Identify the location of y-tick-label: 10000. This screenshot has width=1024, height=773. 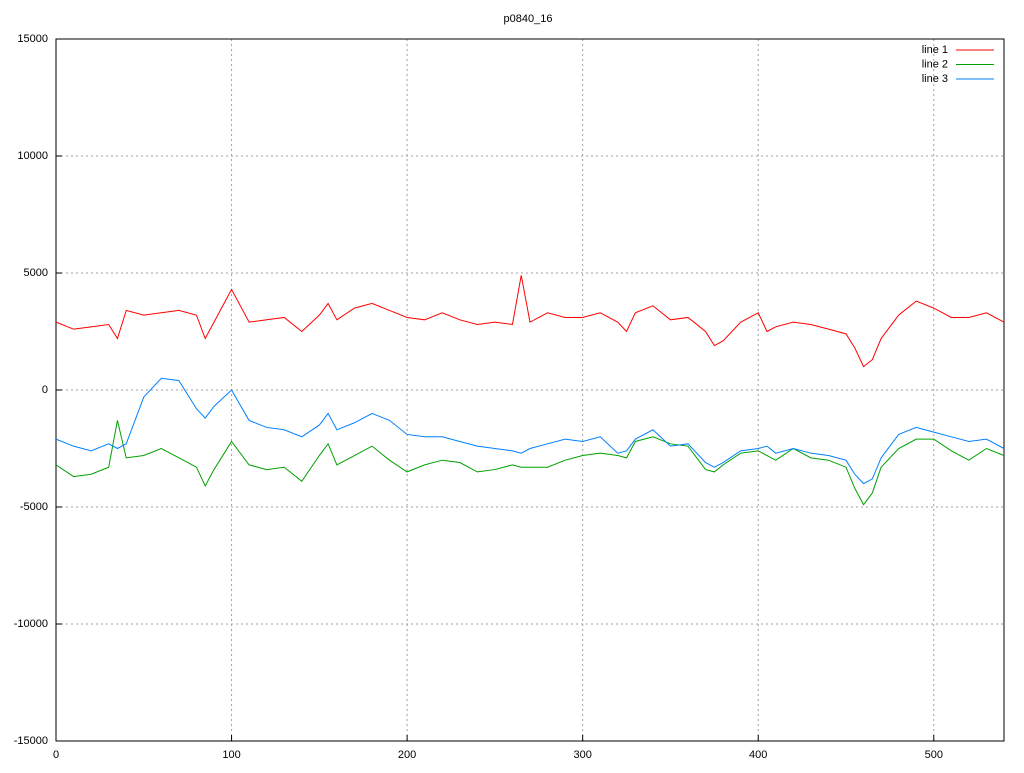
(32, 156).